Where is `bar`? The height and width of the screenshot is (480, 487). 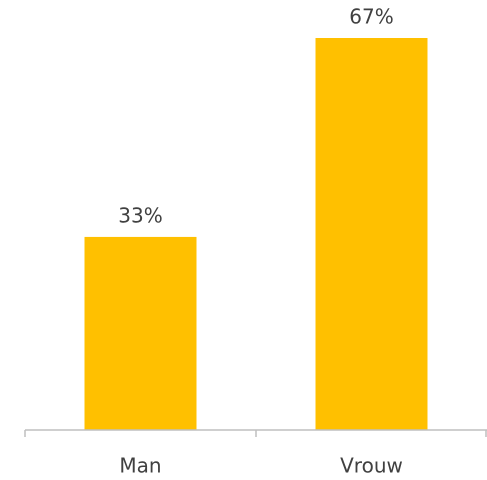
bar is located at coordinates (140, 333).